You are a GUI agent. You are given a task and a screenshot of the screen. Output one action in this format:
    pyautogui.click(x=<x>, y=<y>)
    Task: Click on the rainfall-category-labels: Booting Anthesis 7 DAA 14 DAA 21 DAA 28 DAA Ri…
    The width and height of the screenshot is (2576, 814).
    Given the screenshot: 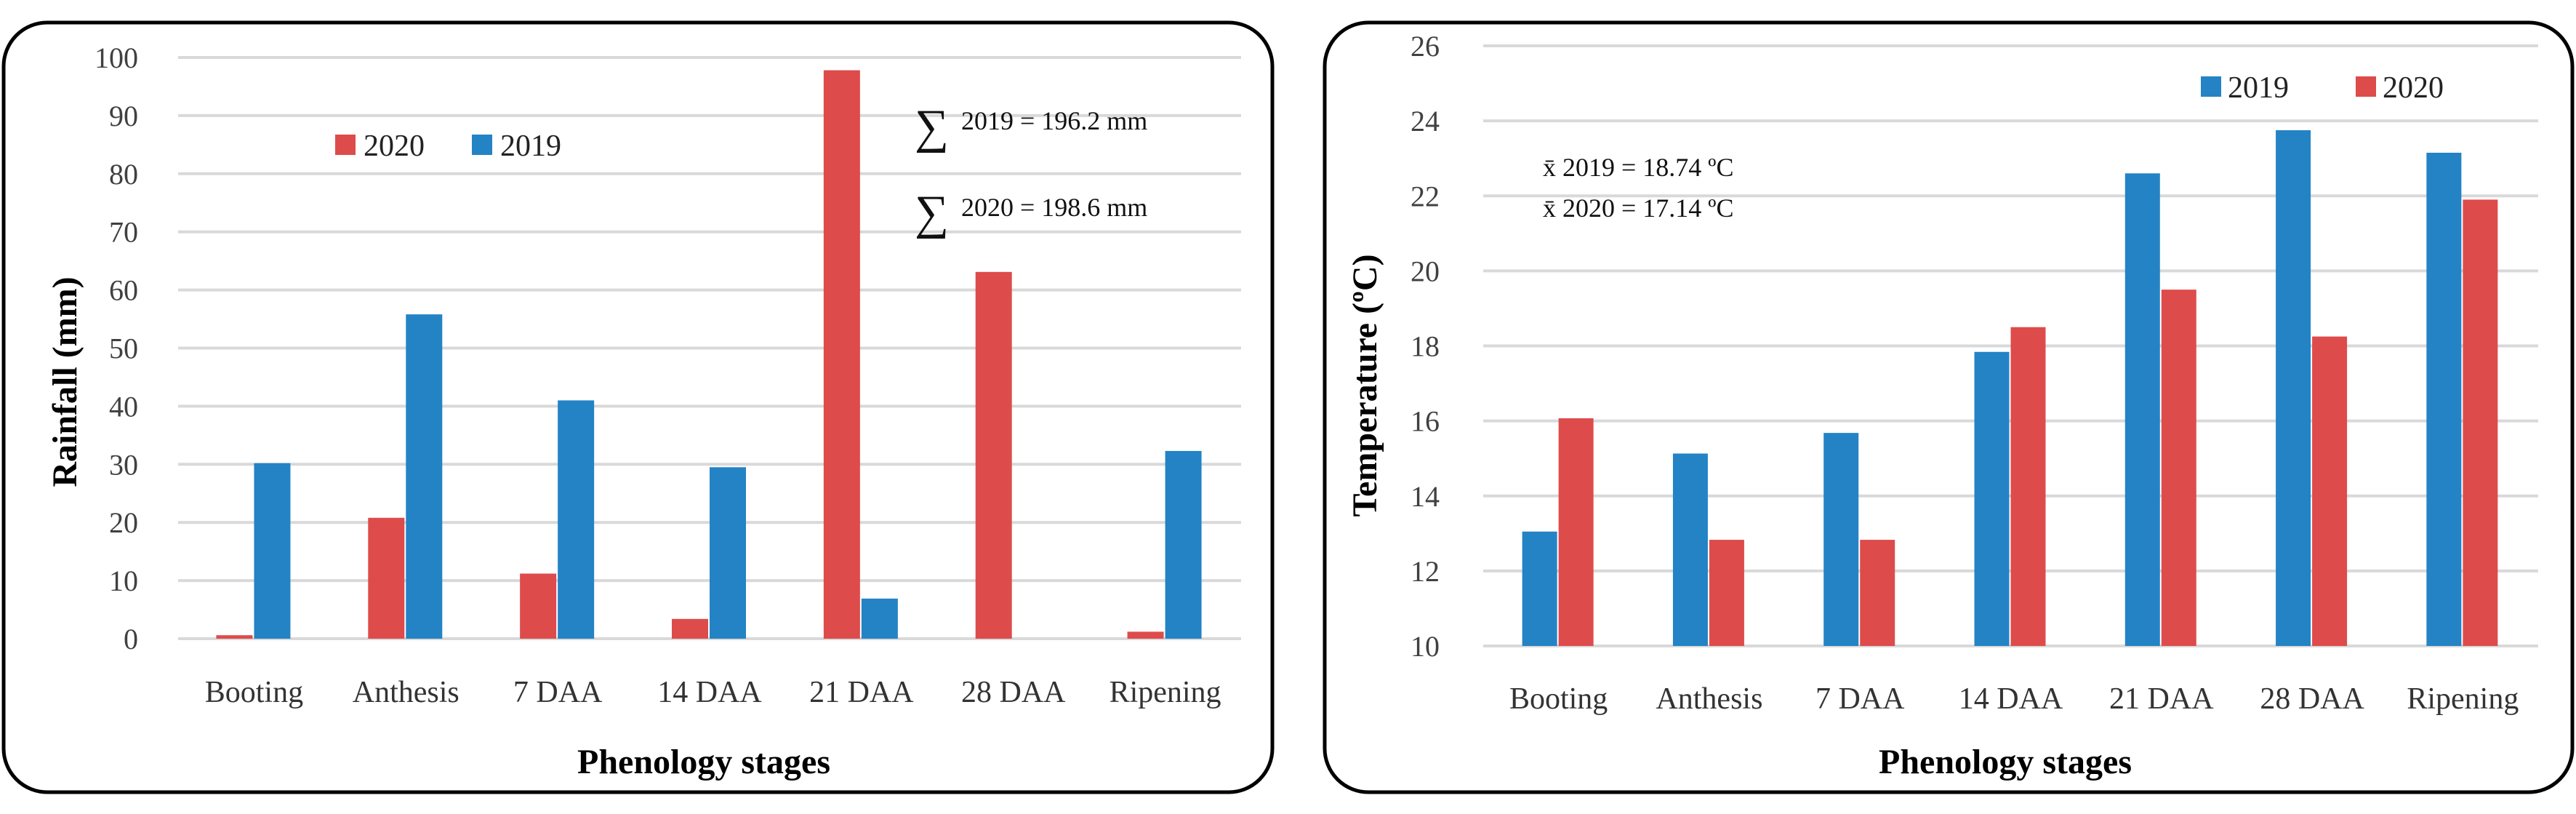 What is the action you would take?
    pyautogui.click(x=713, y=692)
    